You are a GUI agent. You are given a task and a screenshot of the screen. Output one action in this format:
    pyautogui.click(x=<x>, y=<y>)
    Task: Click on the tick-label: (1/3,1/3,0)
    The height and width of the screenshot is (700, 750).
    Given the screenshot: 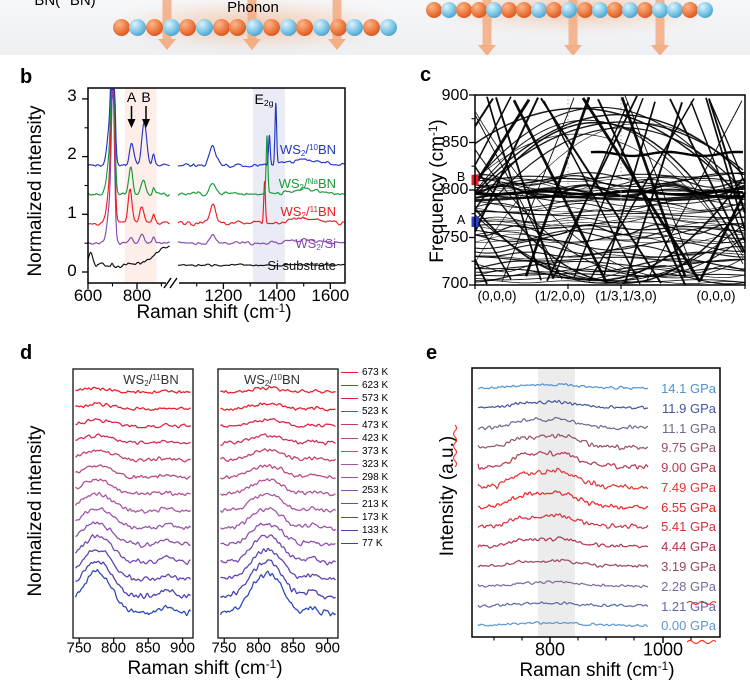 What is the action you would take?
    pyautogui.click(x=626, y=296)
    